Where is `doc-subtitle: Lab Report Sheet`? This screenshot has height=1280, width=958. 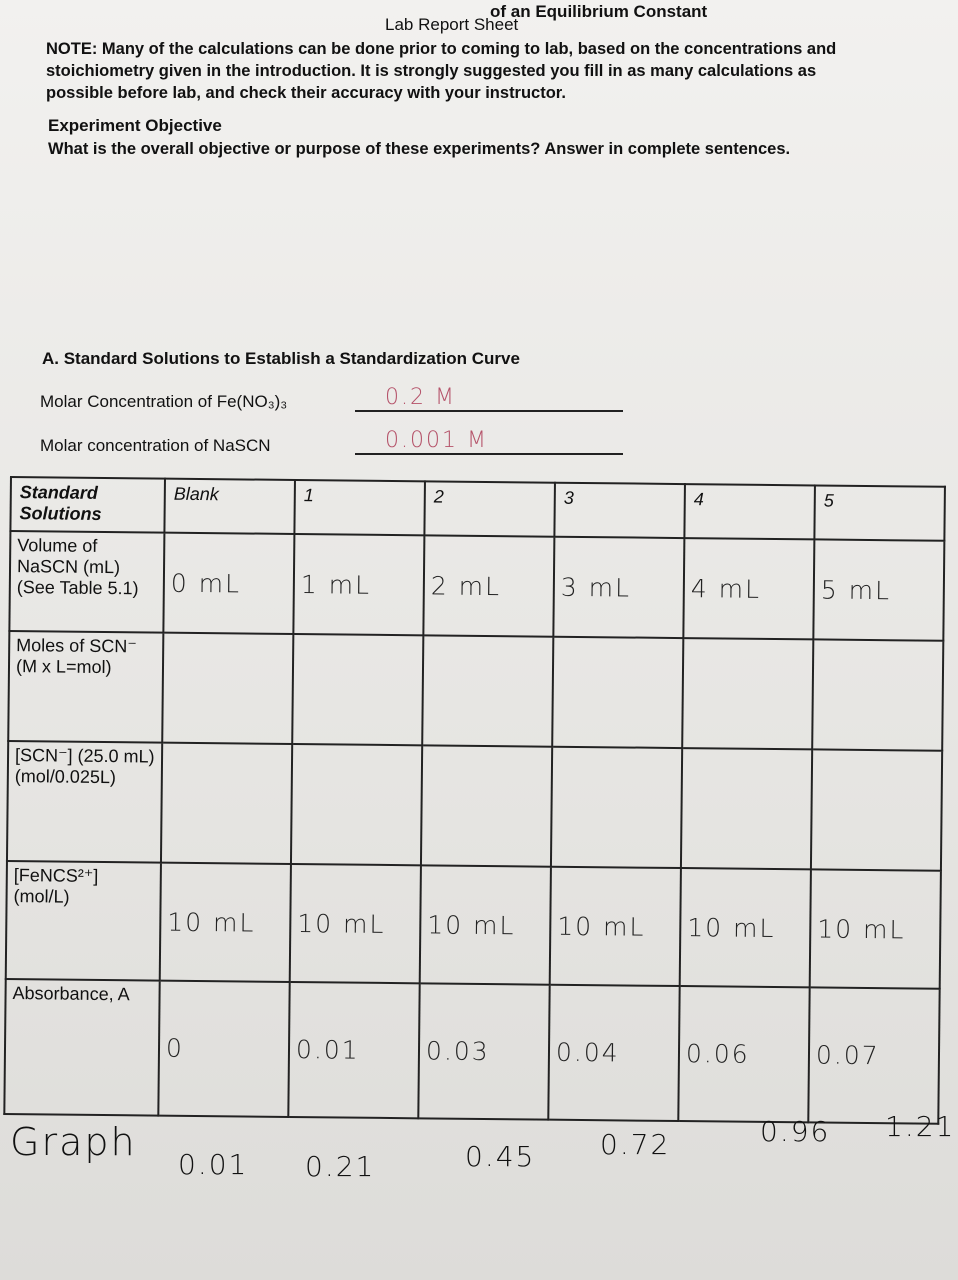 doc-subtitle: Lab Report Sheet is located at coordinates (452, 24).